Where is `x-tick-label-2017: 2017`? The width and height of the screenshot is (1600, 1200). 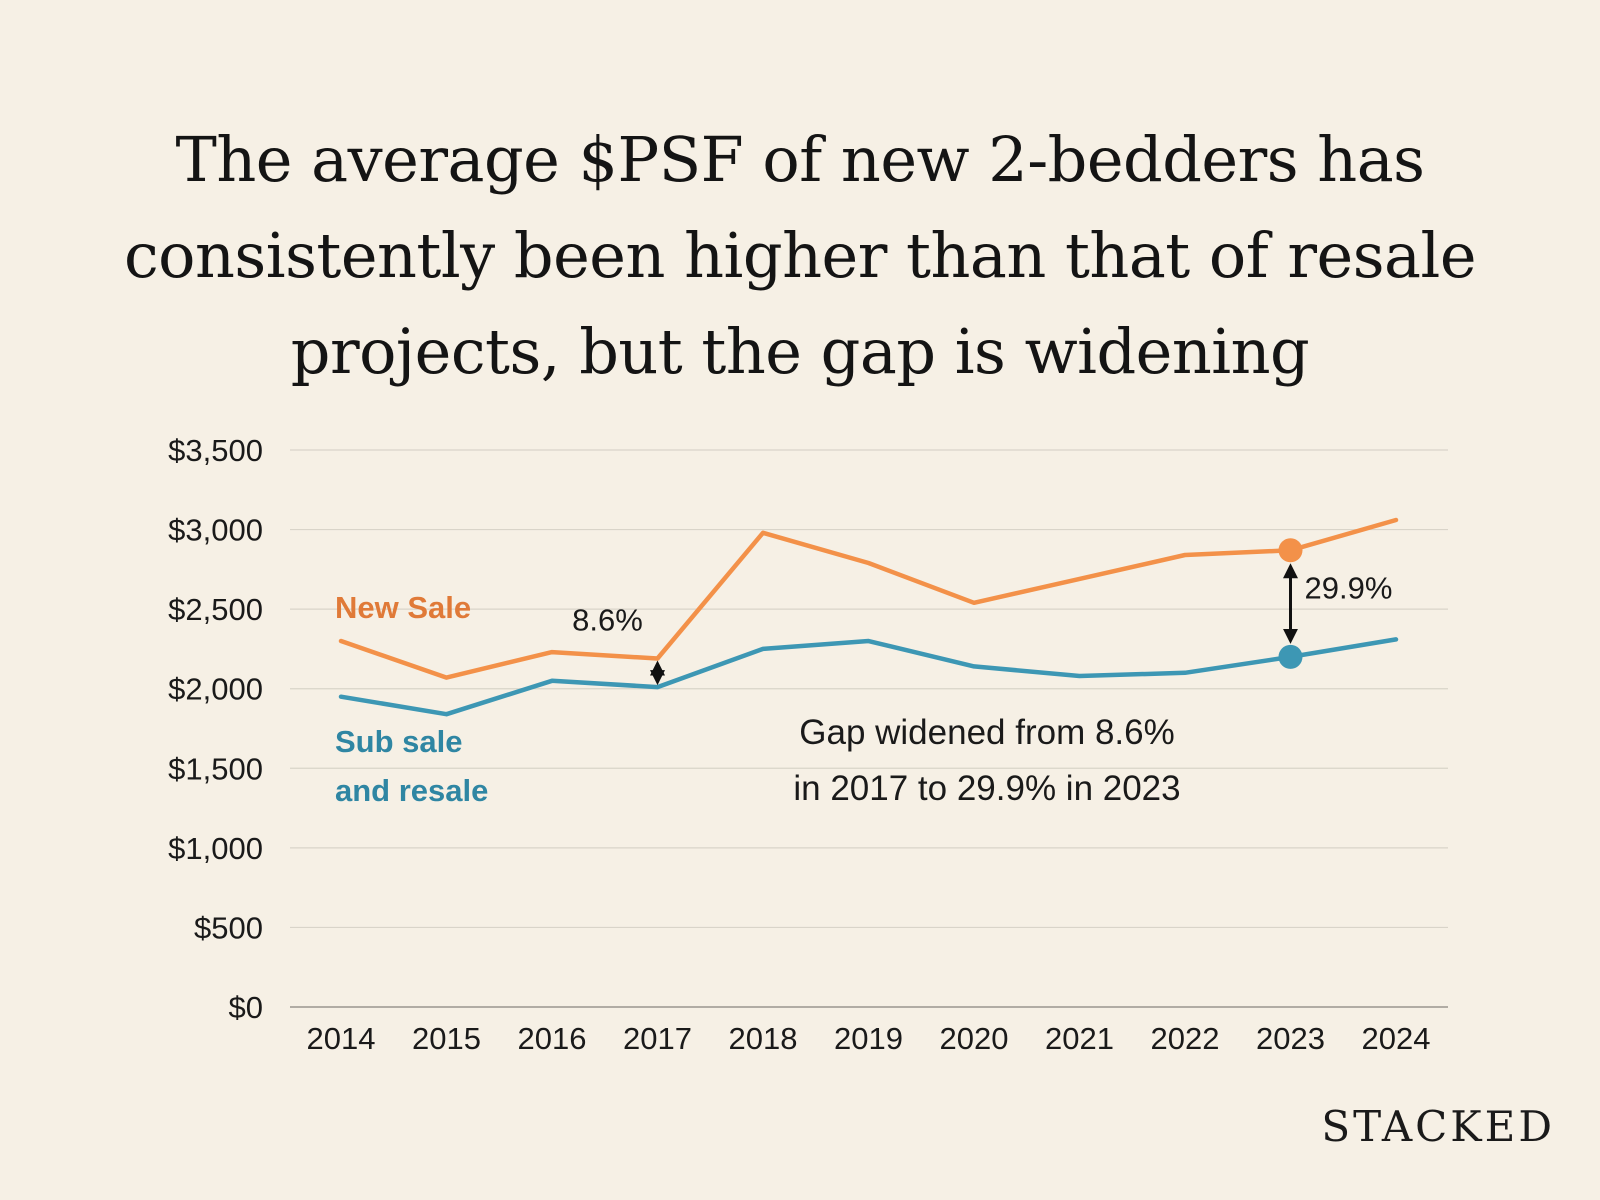 x-tick-label-2017: 2017 is located at coordinates (657, 1038).